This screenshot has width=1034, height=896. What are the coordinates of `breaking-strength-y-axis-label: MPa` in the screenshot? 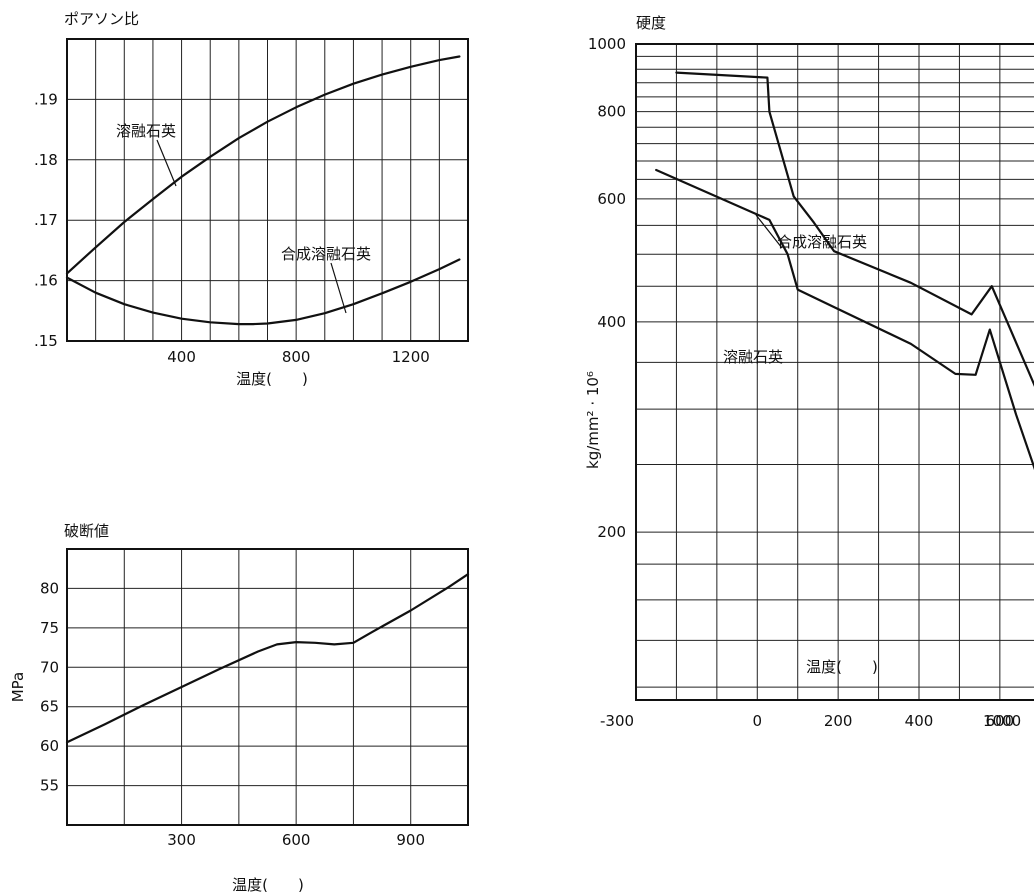 It's located at (18, 687).